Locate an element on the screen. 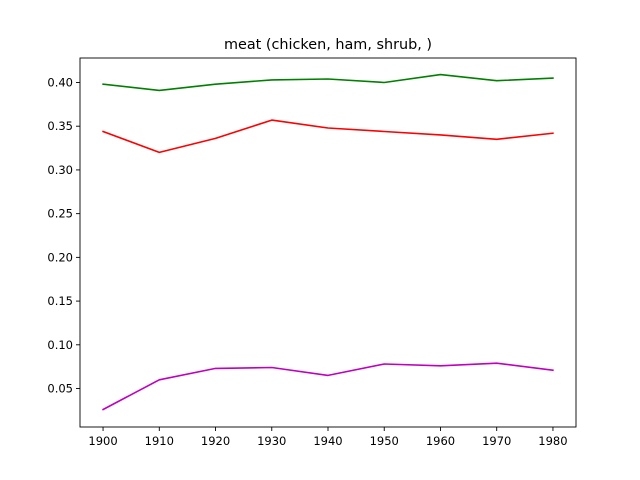  chart-title: meat (chicken, ham, shrub, ) is located at coordinates (328, 45).